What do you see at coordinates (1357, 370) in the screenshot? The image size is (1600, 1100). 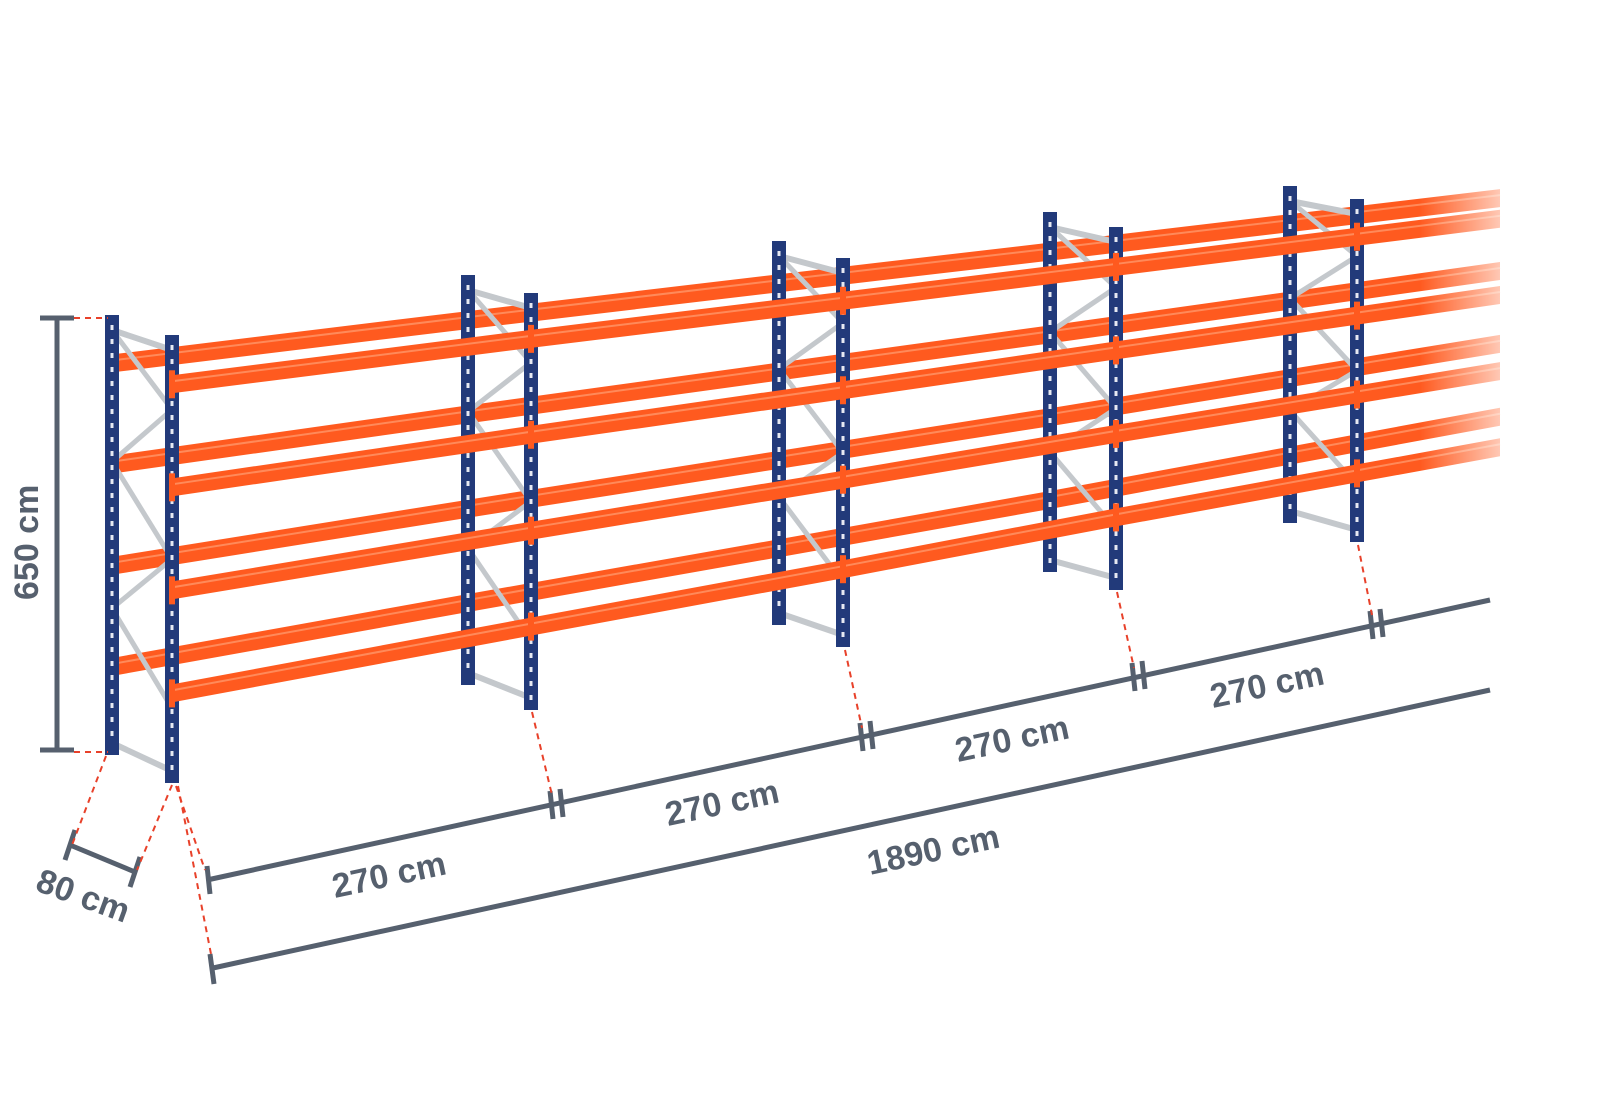 I see `front-upright` at bounding box center [1357, 370].